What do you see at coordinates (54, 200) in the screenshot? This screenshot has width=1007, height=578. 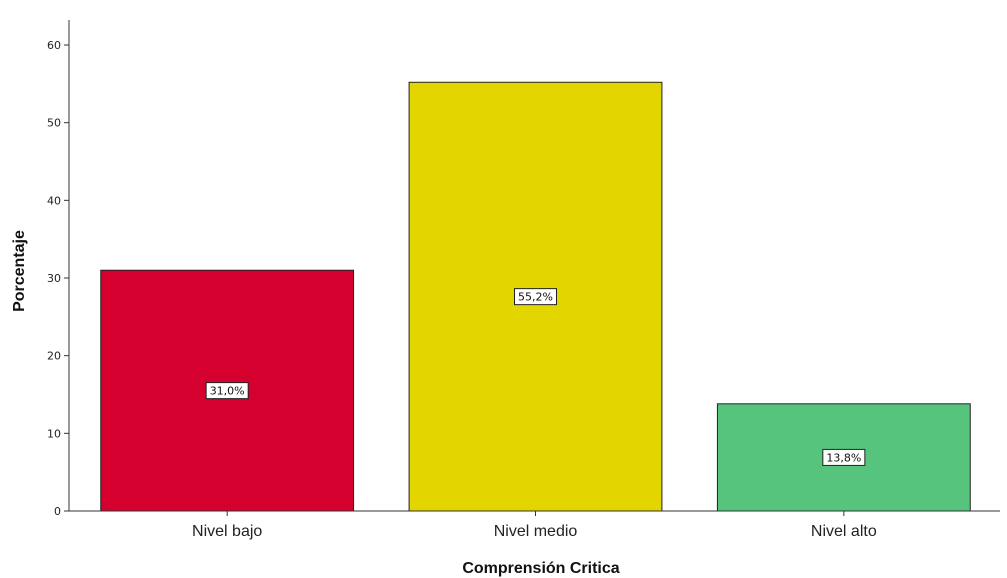 I see `y-tick-label: 40` at bounding box center [54, 200].